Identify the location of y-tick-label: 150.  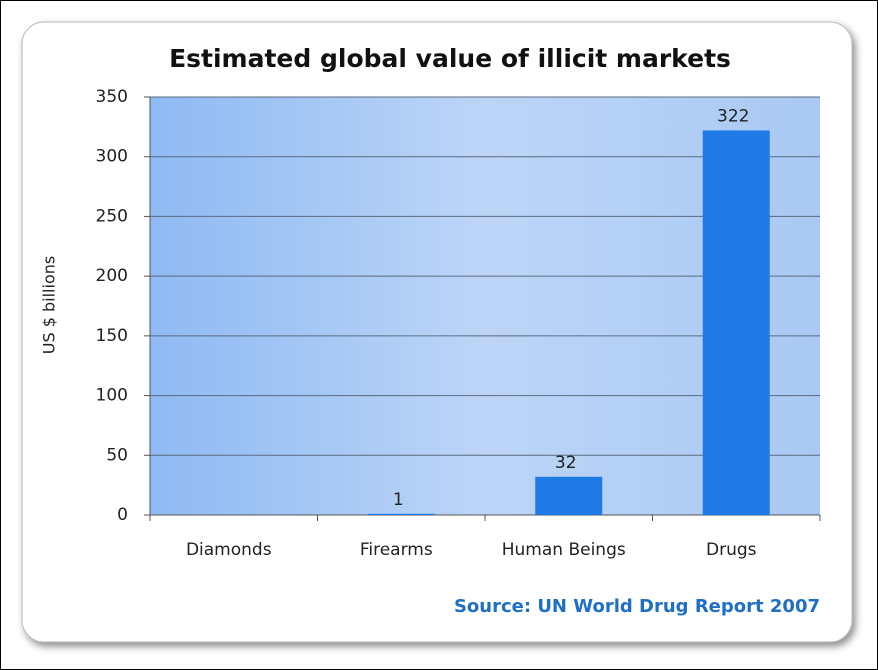
(112, 336).